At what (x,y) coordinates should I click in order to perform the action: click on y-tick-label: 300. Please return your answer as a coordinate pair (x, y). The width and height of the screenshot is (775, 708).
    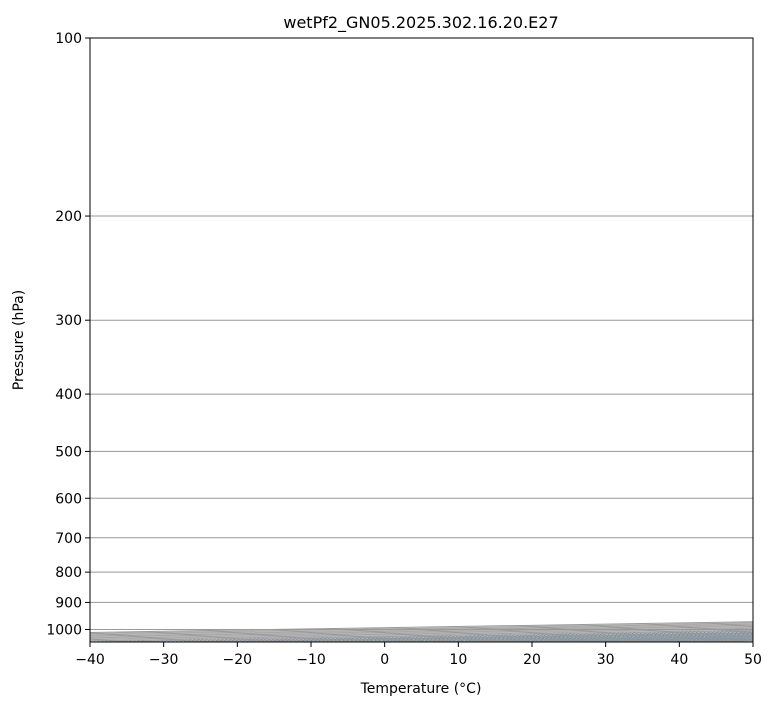
    Looking at the image, I should click on (68, 321).